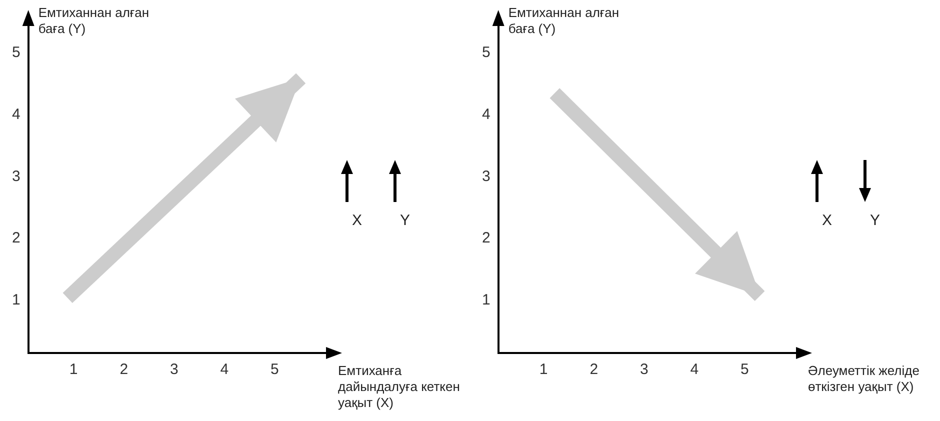 The height and width of the screenshot is (421, 940). I want to click on x-axis-title: Әлеуметтік желіде өткізген уақыт (X), so click(864, 379).